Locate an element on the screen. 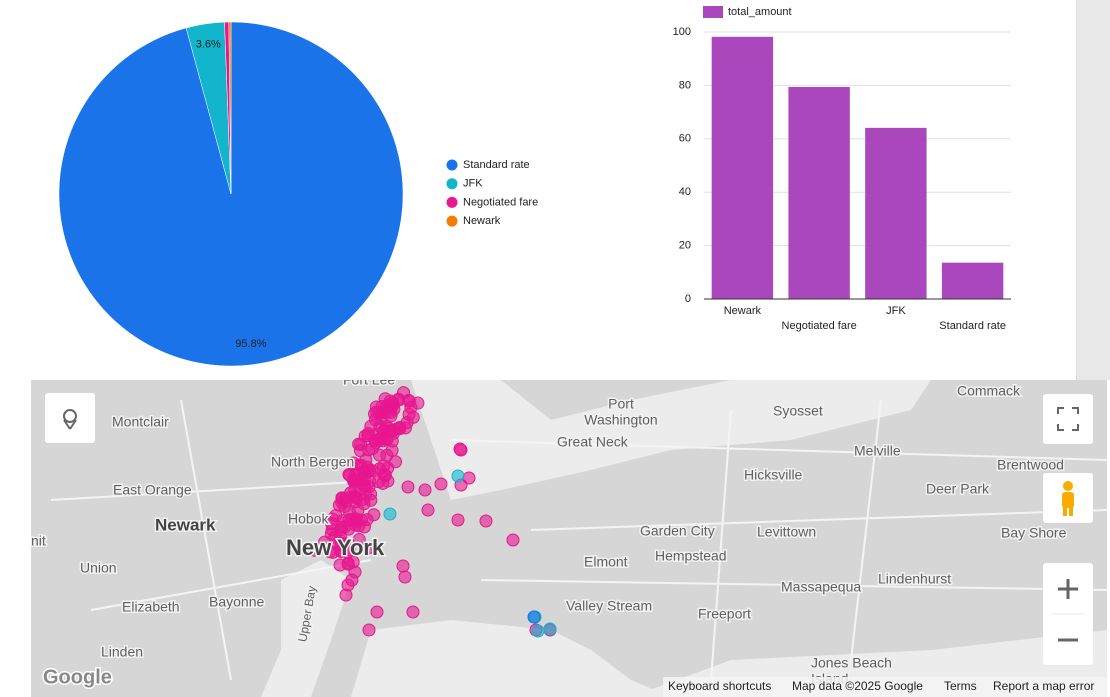 This screenshot has width=1110, height=697. place-label: Port is located at coordinates (621, 404).